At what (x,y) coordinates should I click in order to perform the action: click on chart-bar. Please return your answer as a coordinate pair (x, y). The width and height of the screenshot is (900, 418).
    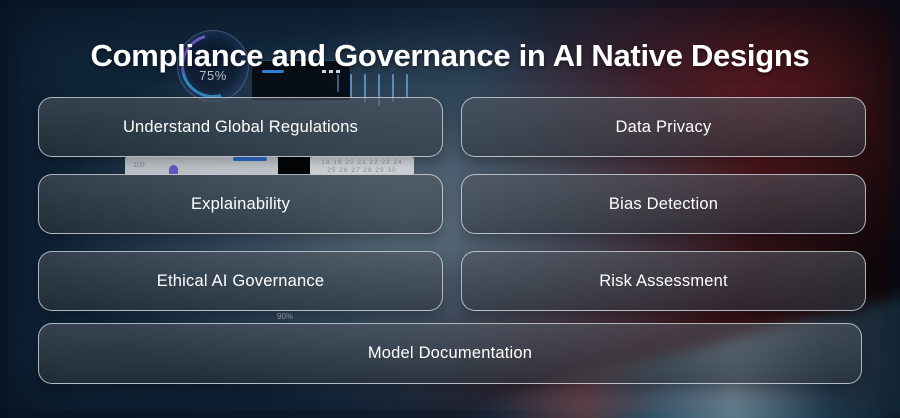
    Looking at the image, I should click on (250, 159).